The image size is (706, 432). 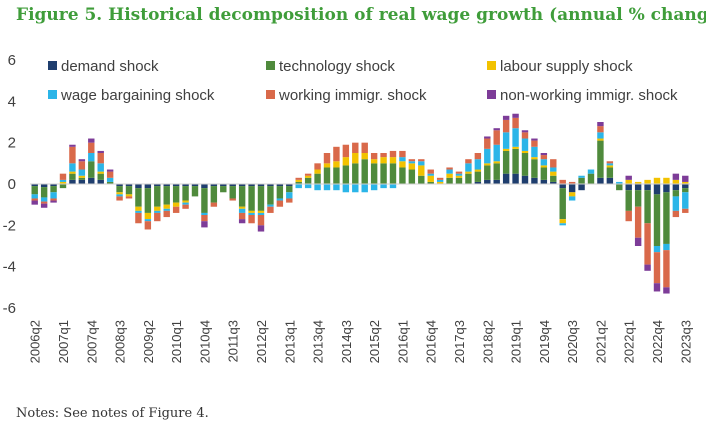 I want to click on bar-segment-labour-supply-shock2012q1, so click(x=251, y=211).